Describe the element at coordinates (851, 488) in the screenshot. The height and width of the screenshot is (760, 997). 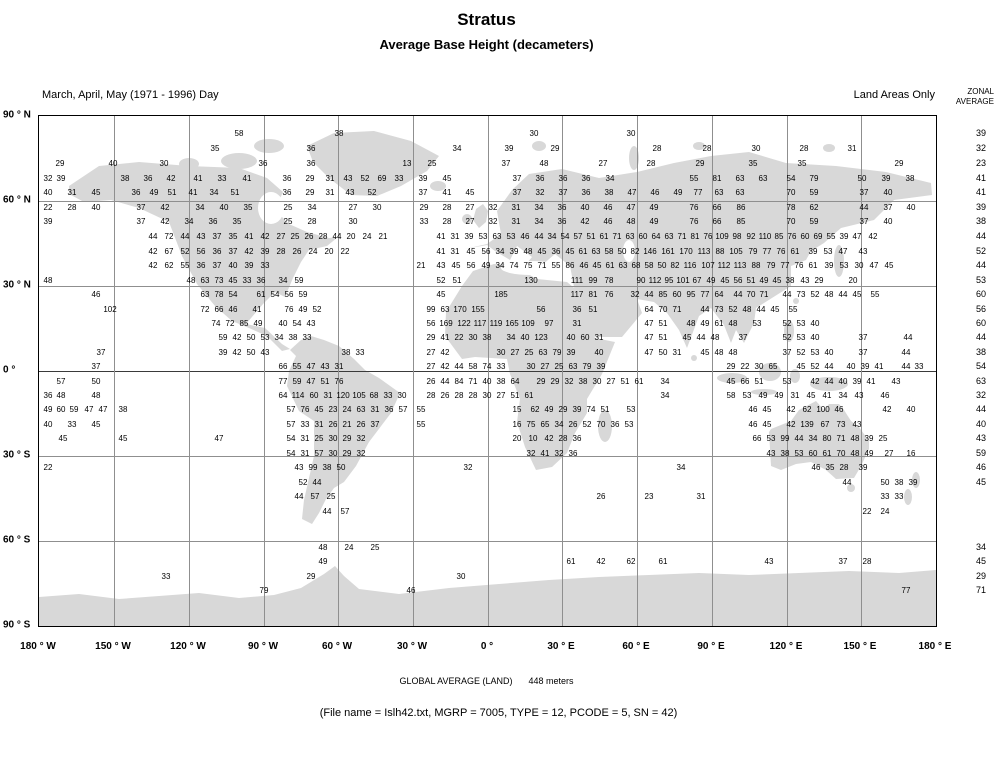
I see `tasmania` at that location.